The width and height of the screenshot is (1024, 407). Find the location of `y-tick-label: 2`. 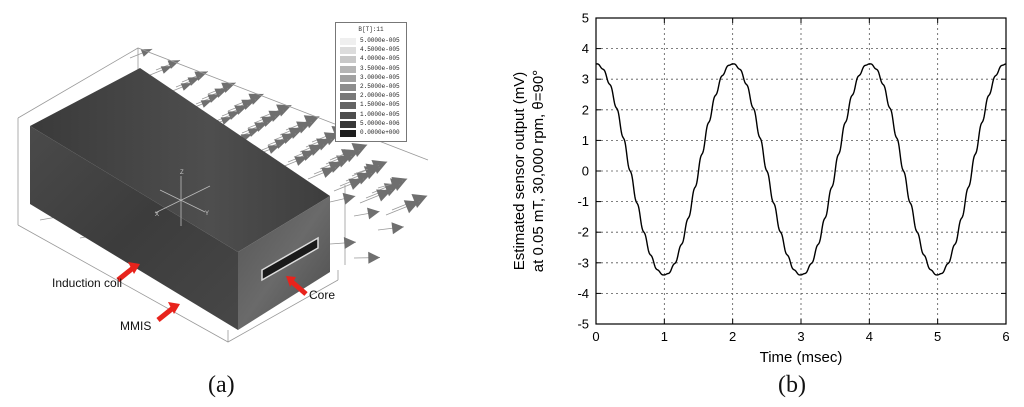

y-tick-label: 2 is located at coordinates (585, 109).